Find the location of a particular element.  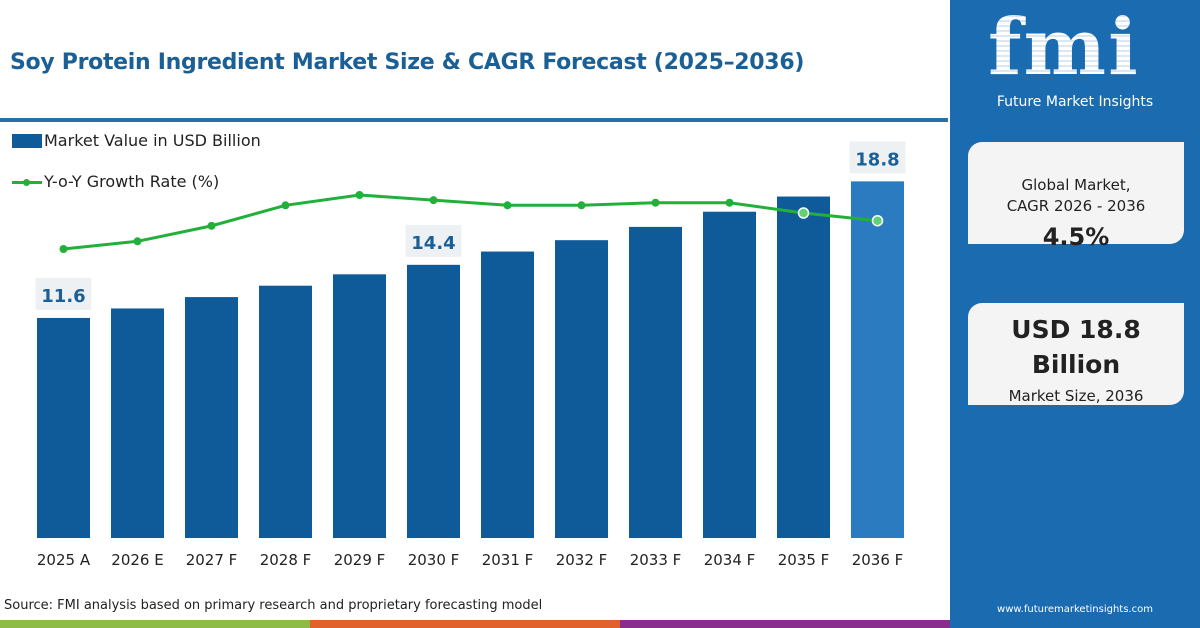

line-swatch is located at coordinates (27, 182).